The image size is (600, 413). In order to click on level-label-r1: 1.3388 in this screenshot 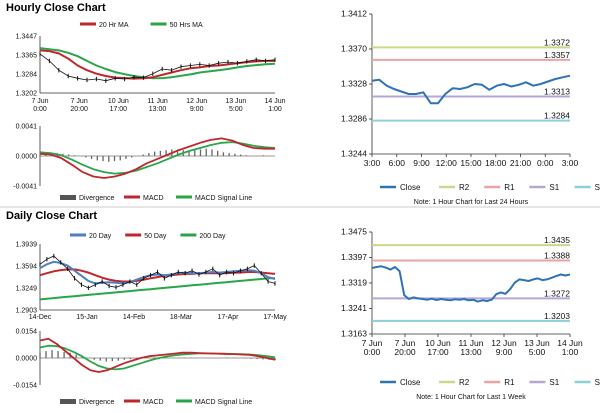, I will do `click(557, 255)`.